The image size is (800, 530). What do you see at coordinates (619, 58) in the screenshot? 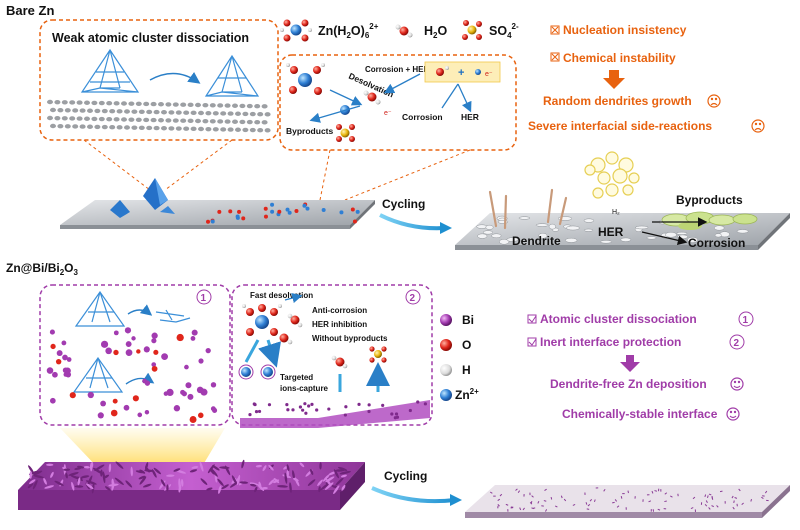
I see `issue-item-1: Chemical instability` at bounding box center [619, 58].